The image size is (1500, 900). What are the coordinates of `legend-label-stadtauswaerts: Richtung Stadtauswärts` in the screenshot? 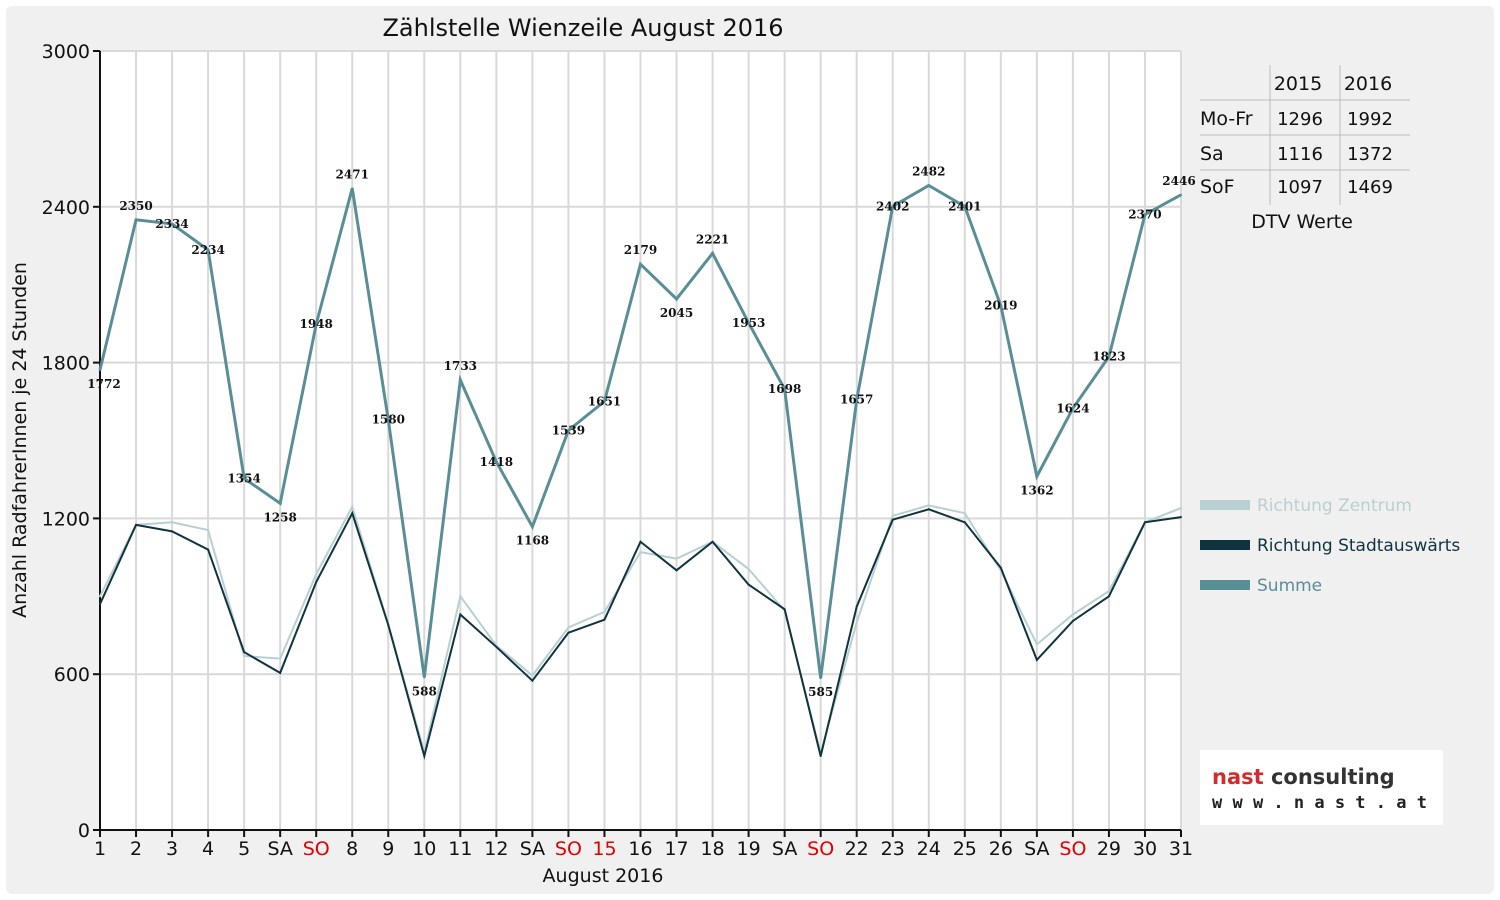 It's located at (1358, 546).